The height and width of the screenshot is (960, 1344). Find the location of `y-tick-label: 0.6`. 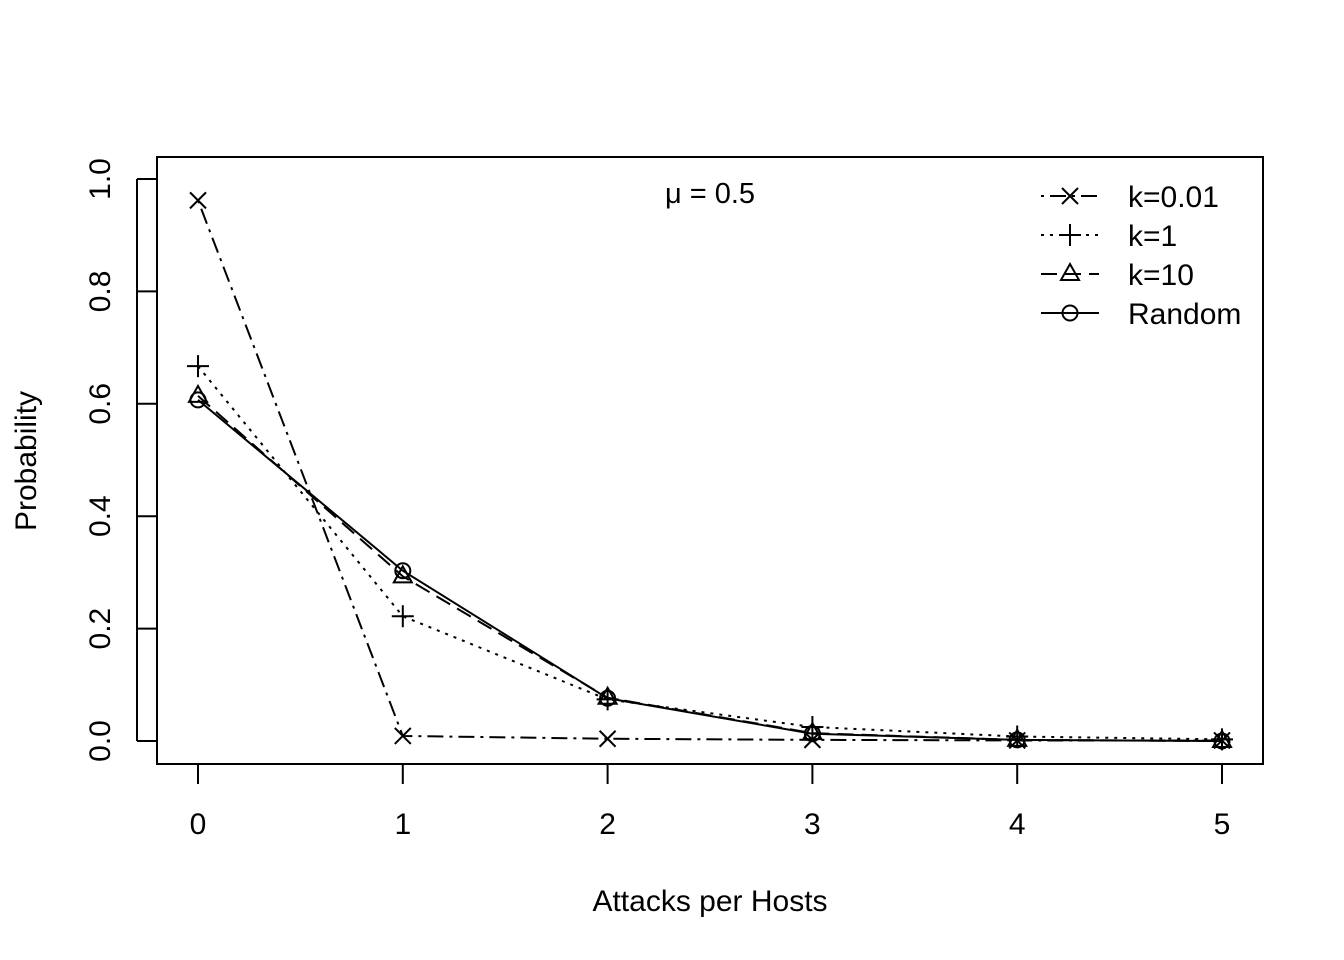

y-tick-label: 0.6 is located at coordinates (100, 404).